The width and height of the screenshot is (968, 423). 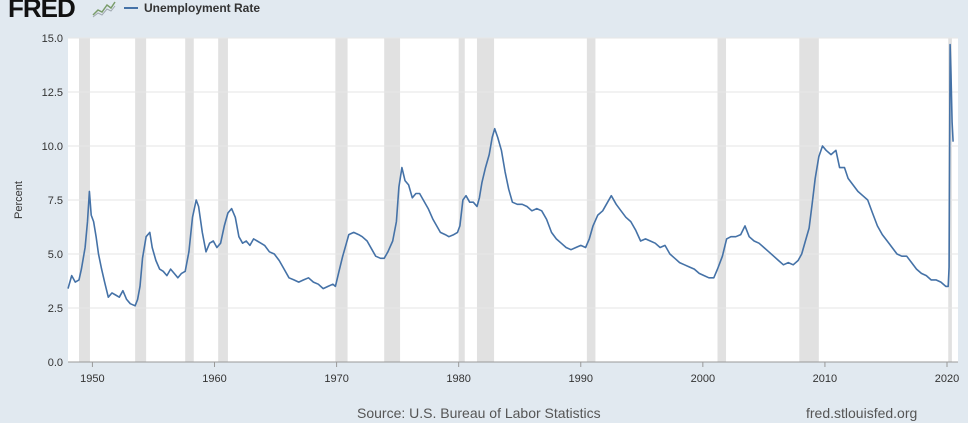 I want to click on y-tick-label: 10.0, so click(x=52, y=147).